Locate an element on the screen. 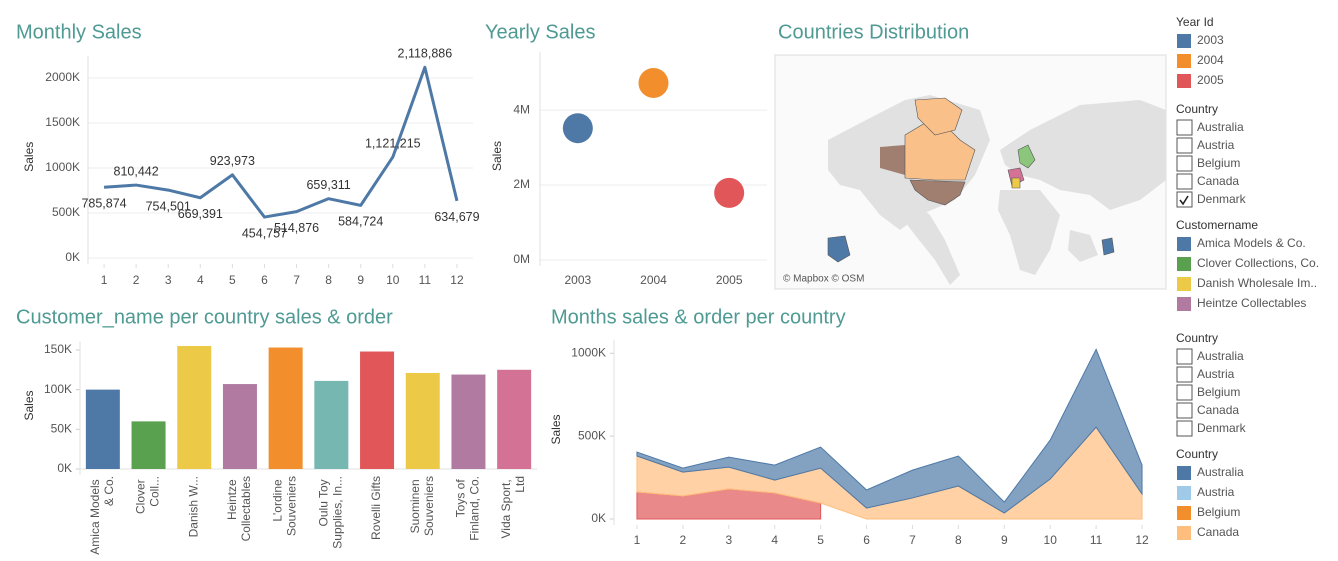  x-tick-label: Suominen Souveniers is located at coordinates (422, 506).